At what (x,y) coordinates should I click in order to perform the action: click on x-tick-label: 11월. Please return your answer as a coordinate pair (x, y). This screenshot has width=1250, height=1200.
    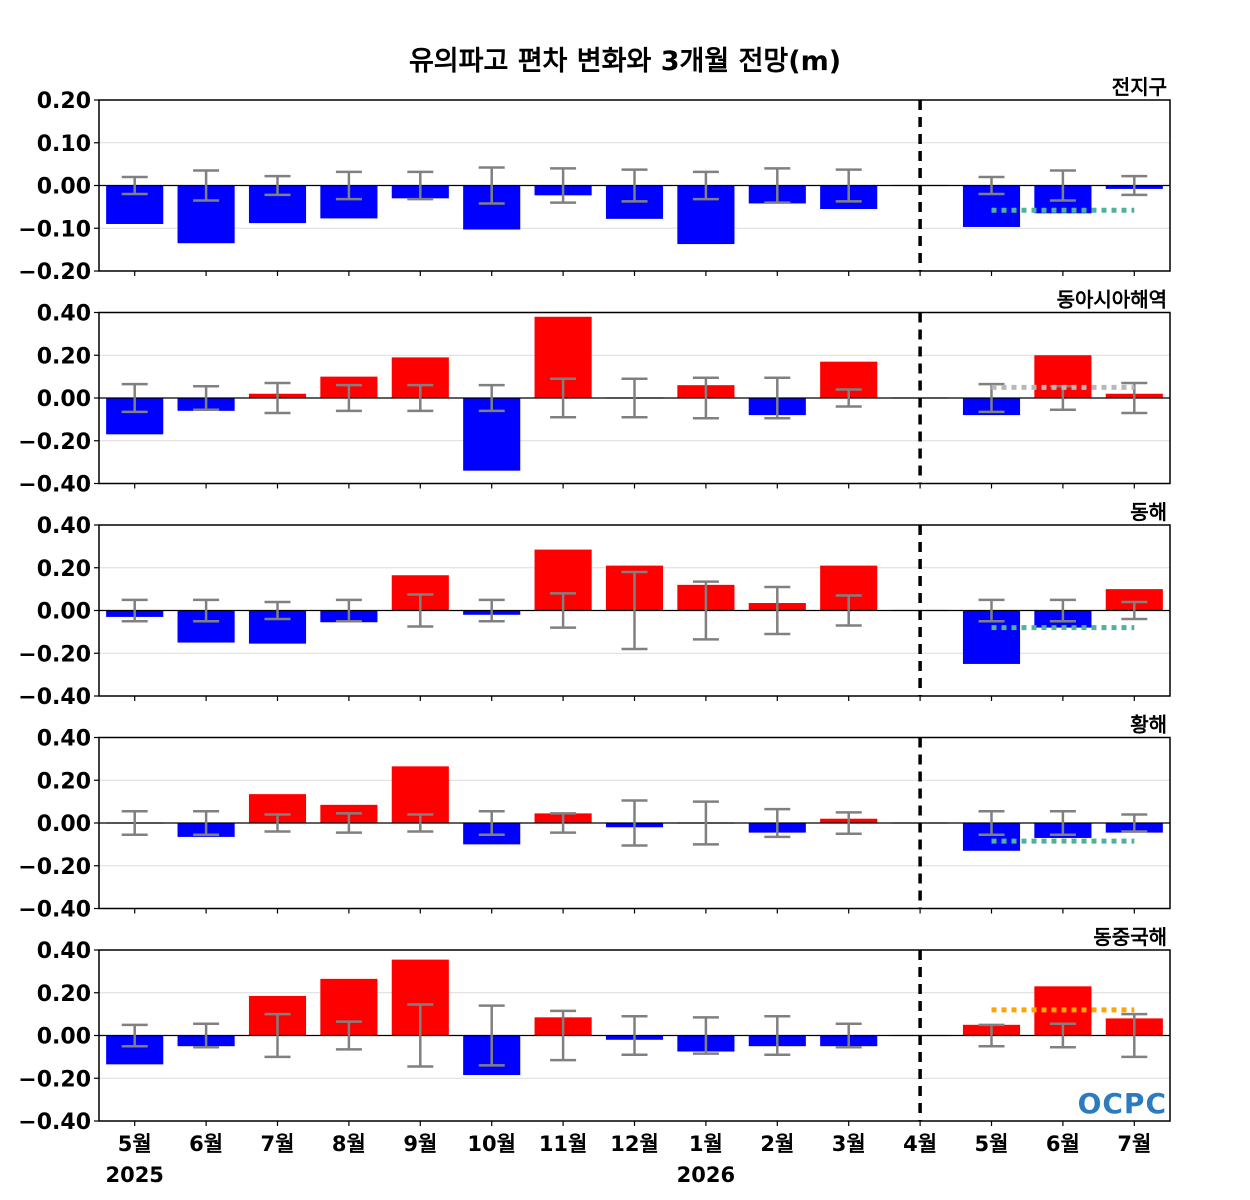
    Looking at the image, I should click on (563, 1144).